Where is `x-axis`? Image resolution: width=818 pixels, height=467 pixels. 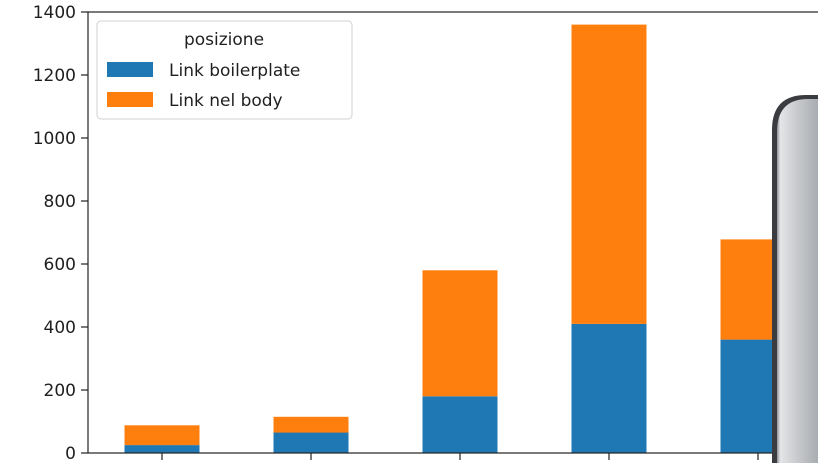
x-axis is located at coordinates (460, 456).